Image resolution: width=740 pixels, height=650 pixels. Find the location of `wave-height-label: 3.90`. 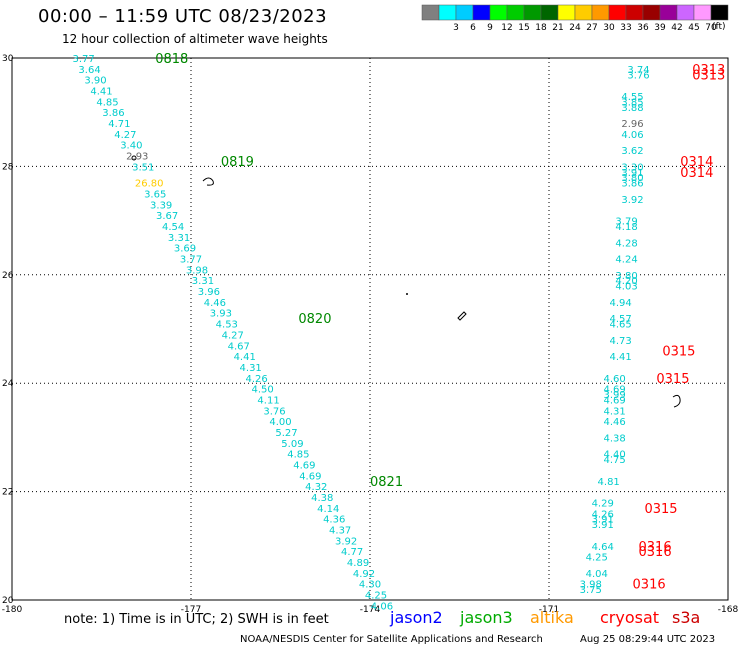

wave-height-label: 3.90 is located at coordinates (95, 81).